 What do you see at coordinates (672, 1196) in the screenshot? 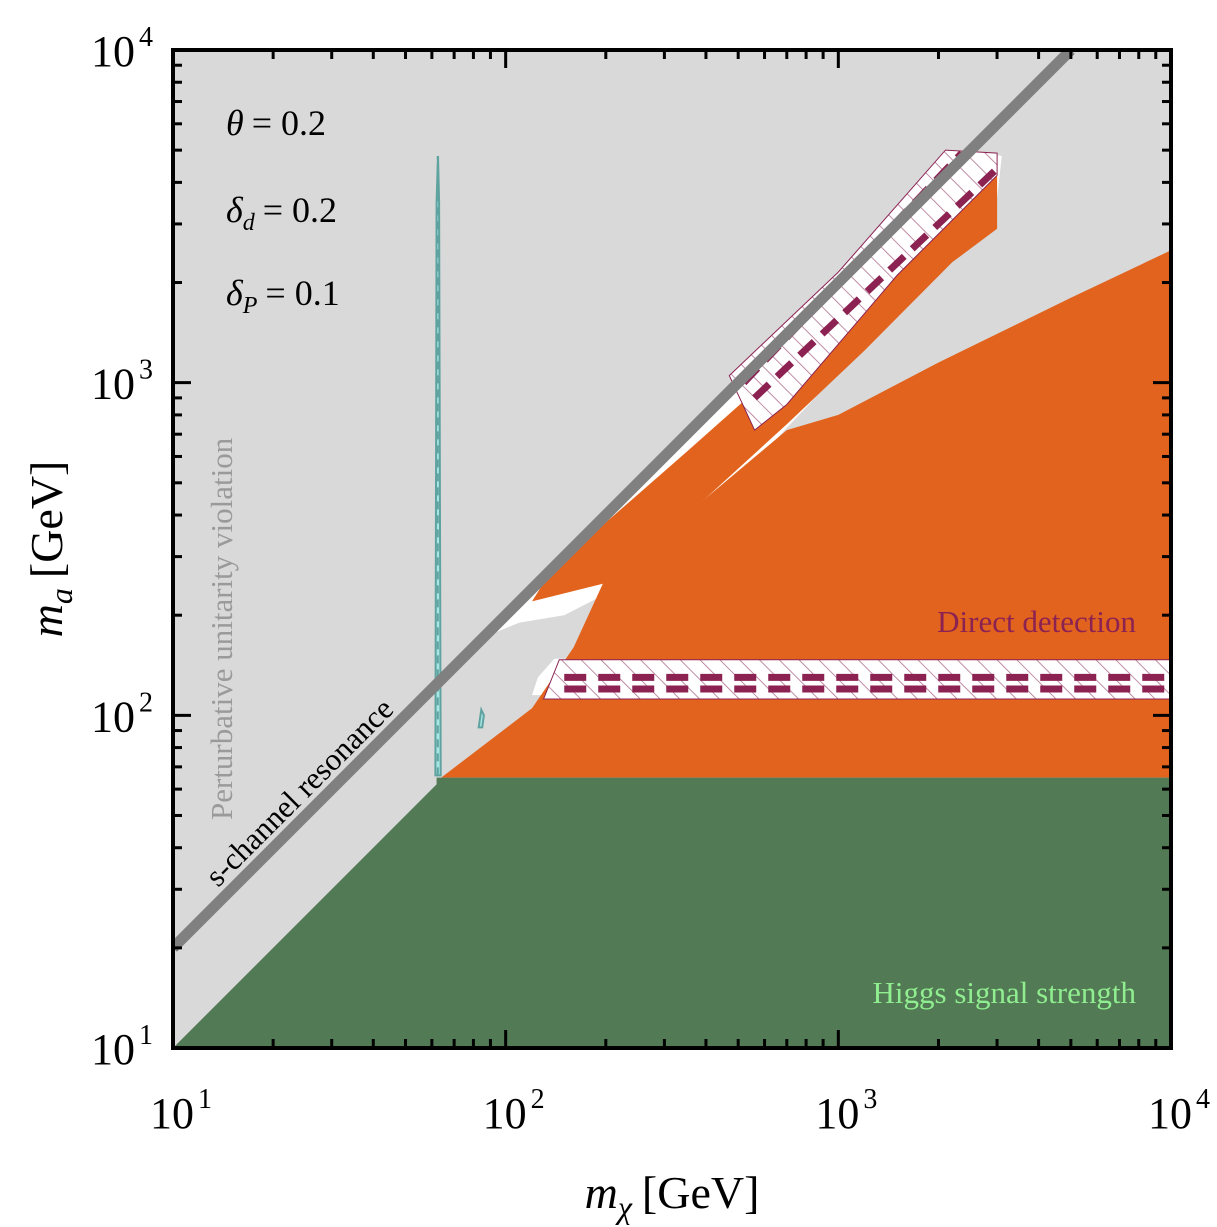
I see `x-axis-title: mχ [GeV]` at bounding box center [672, 1196].